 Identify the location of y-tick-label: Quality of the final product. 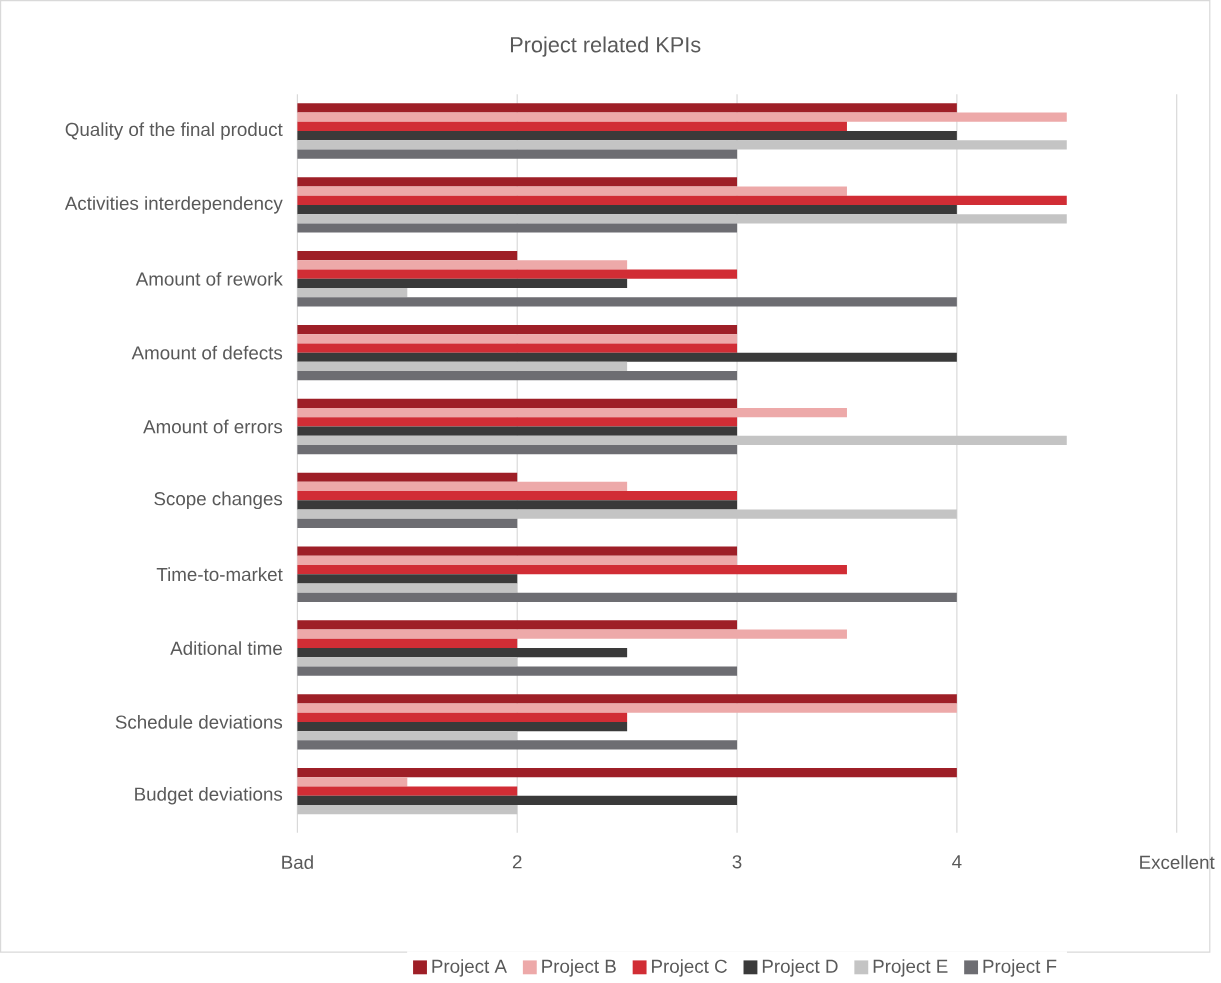
(174, 131).